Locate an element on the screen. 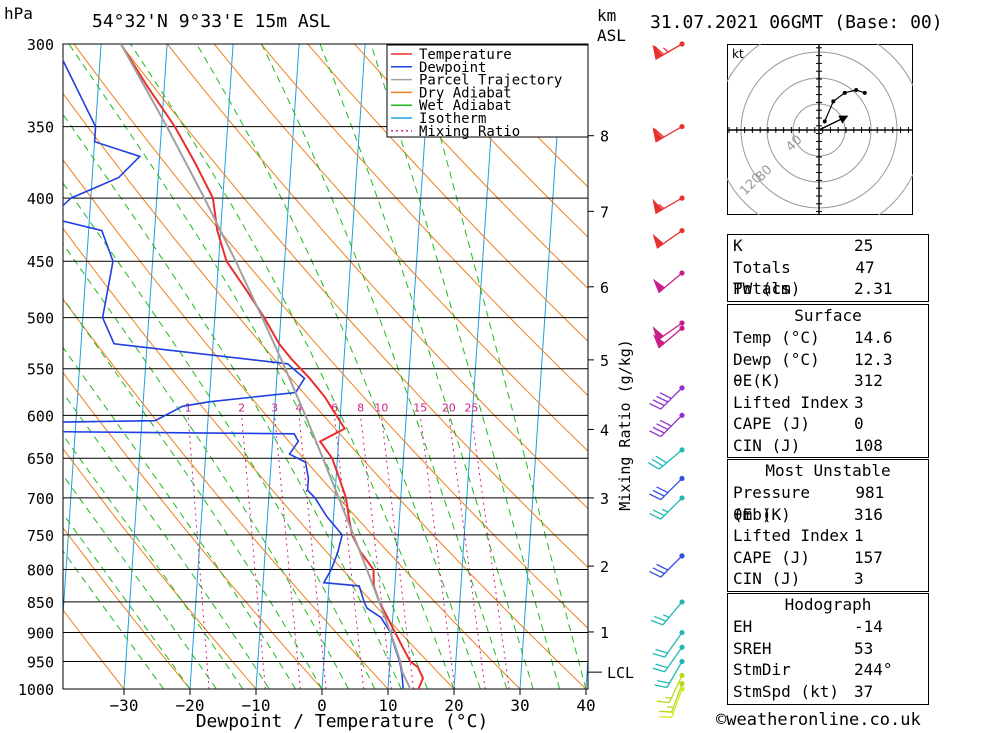  mixing-ratio-label: 2 is located at coordinates (241, 407).